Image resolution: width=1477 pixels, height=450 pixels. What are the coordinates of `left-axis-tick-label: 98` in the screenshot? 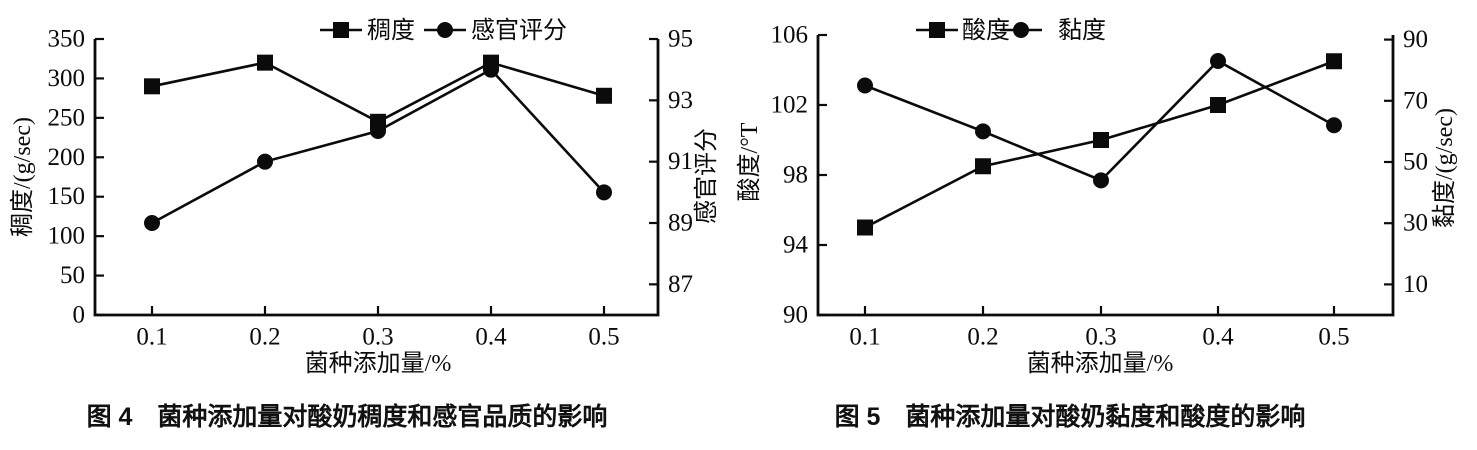 It's located at (795, 175).